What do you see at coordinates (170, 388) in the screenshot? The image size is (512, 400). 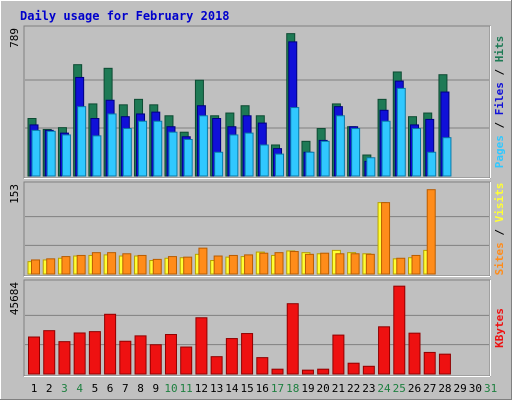 I see `x-tick-label: 10` at bounding box center [170, 388].